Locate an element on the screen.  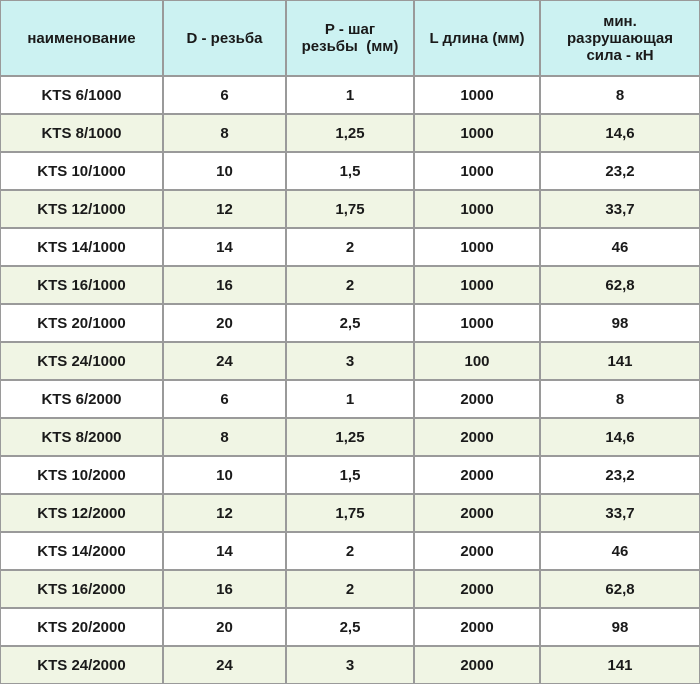
cell-name: KTS 10/1000 is located at coordinates (81, 171).